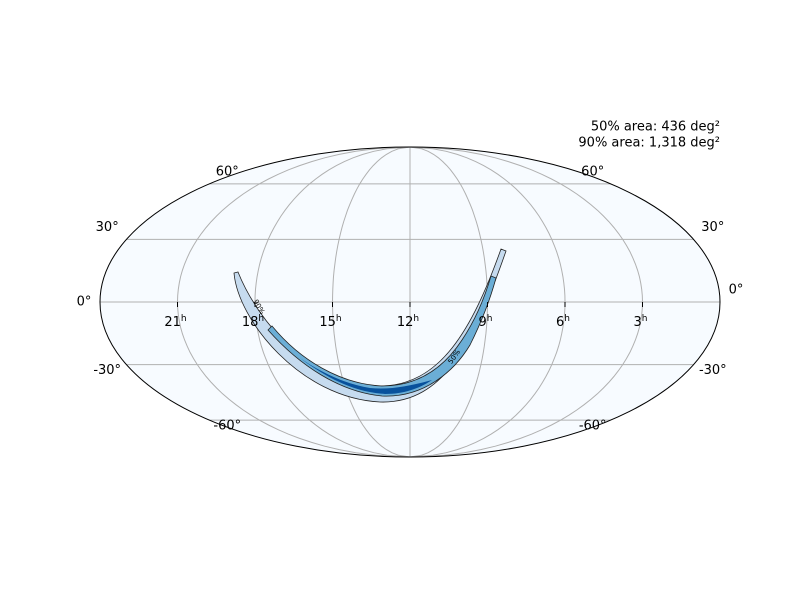 This screenshot has width=800, height=600. I want to click on ra-hours: 12, so click(405, 322).